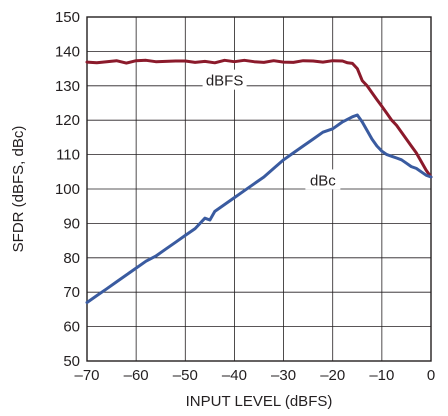 The height and width of the screenshot is (416, 448). What do you see at coordinates (18, 189) in the screenshot?
I see `y-axis-label: SFDR (dBFS, dBc)` at bounding box center [18, 189].